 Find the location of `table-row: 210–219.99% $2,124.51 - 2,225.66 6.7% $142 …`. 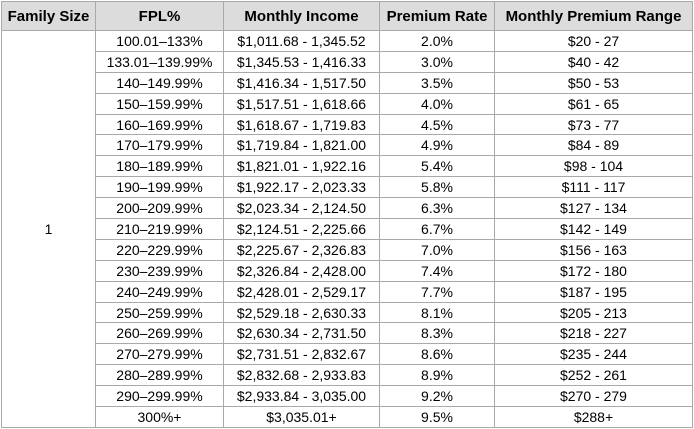

table-row: 210–219.99% $2,124.51 - 2,225.66 6.7% $142 … is located at coordinates (347, 229).